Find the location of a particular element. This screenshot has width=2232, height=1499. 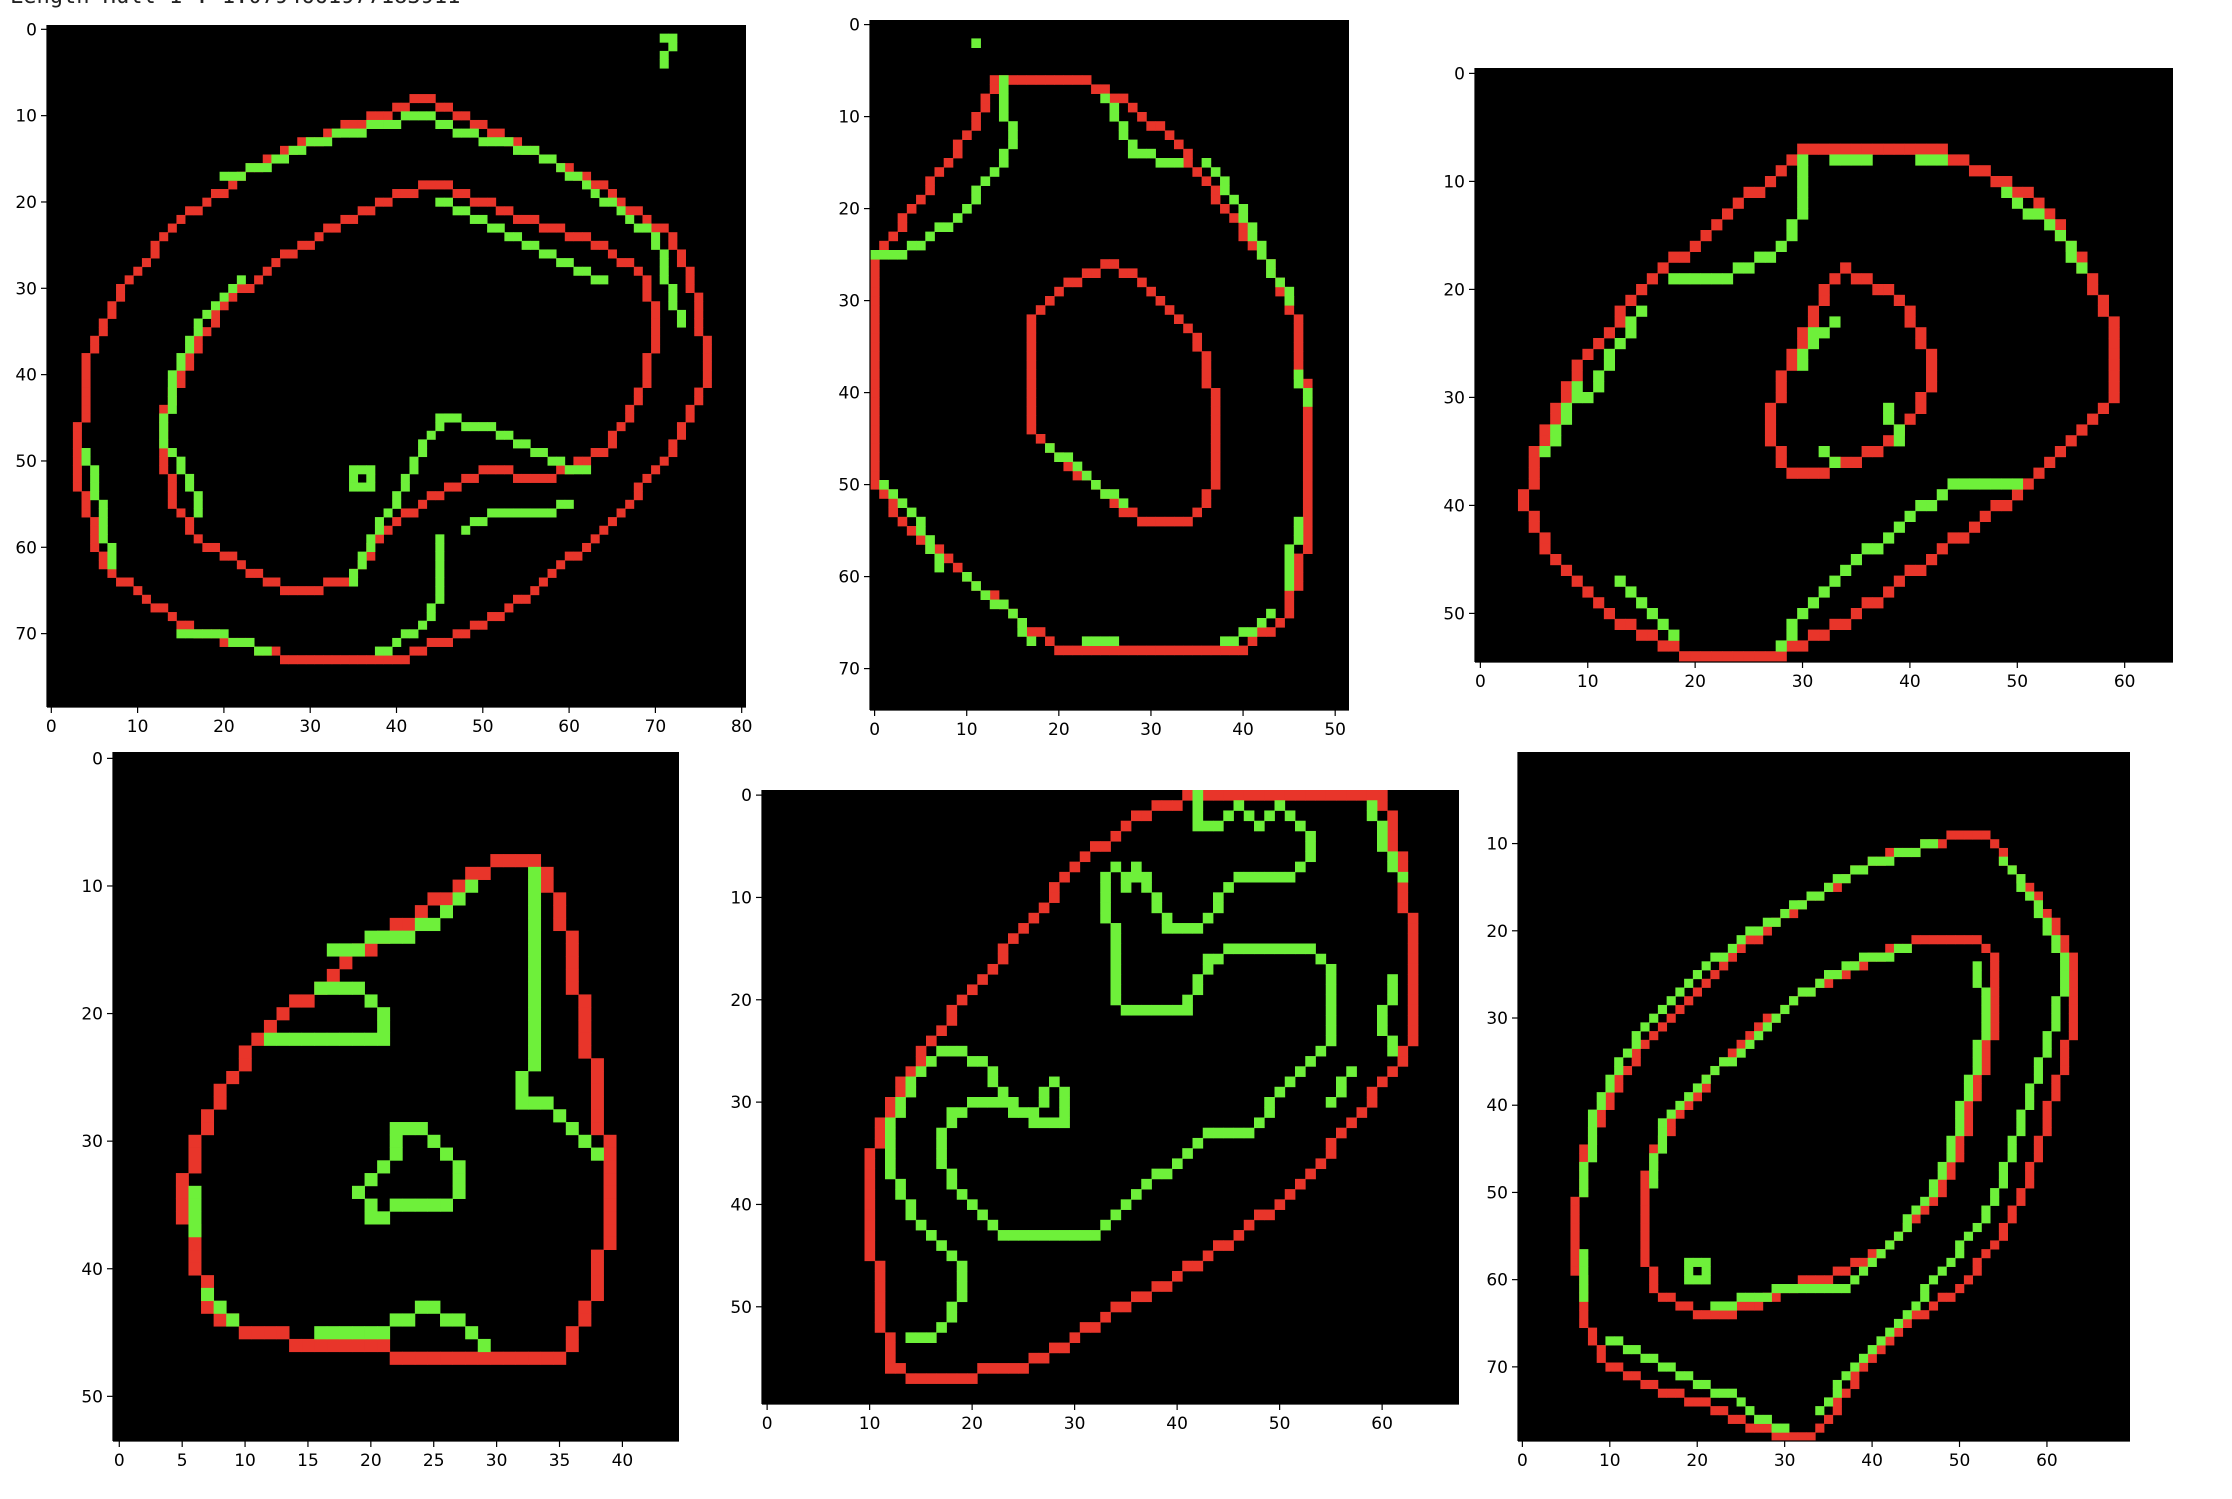

x-tick-label: 20 is located at coordinates (1059, 730).